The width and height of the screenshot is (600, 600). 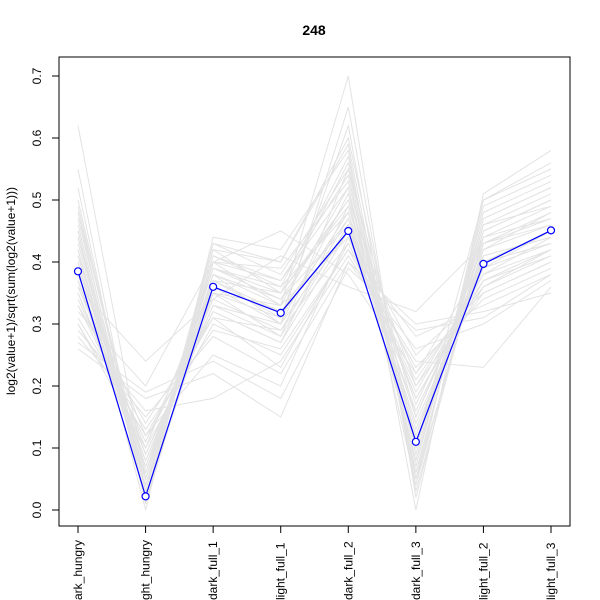 What do you see at coordinates (37, 509) in the screenshot?
I see `y-tick-label: 0.0` at bounding box center [37, 509].